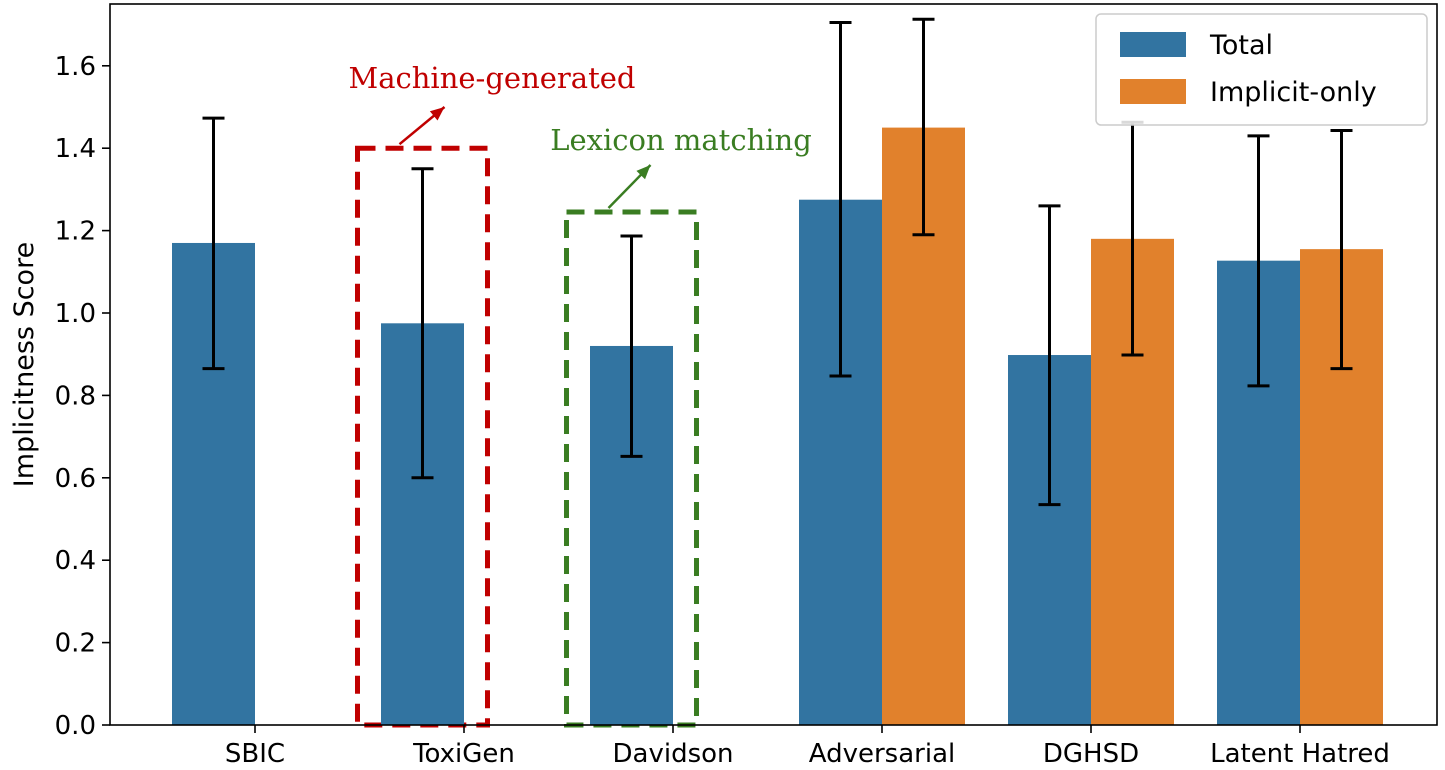  I want to click on y-tick-label: 0.8, so click(75, 396).